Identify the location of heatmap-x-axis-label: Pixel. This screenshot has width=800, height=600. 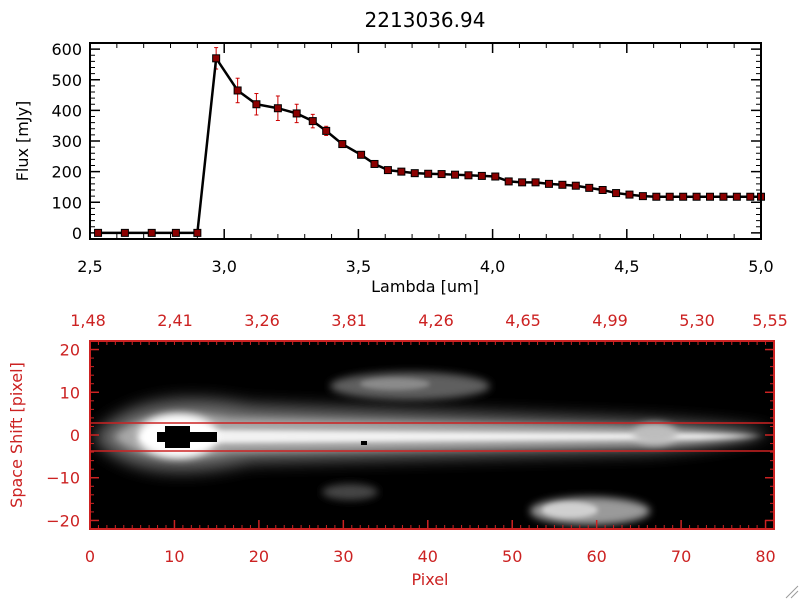
(429, 579).